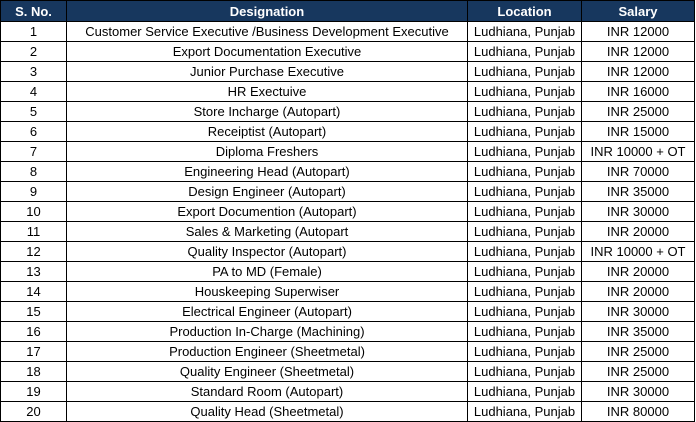 The image size is (696, 422). Describe the element at coordinates (33, 371) in the screenshot. I see `cell-sno: 18` at that location.